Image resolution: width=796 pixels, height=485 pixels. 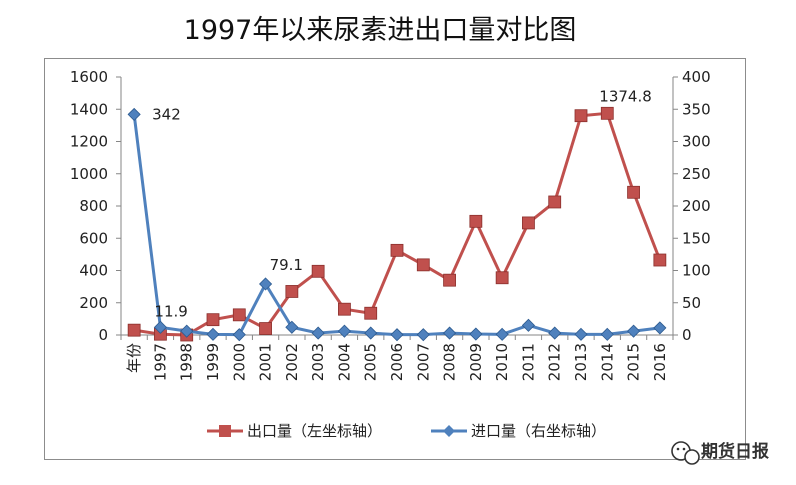 I want to click on legend-label: 出口量（左坐标轴）, so click(x=314, y=431).